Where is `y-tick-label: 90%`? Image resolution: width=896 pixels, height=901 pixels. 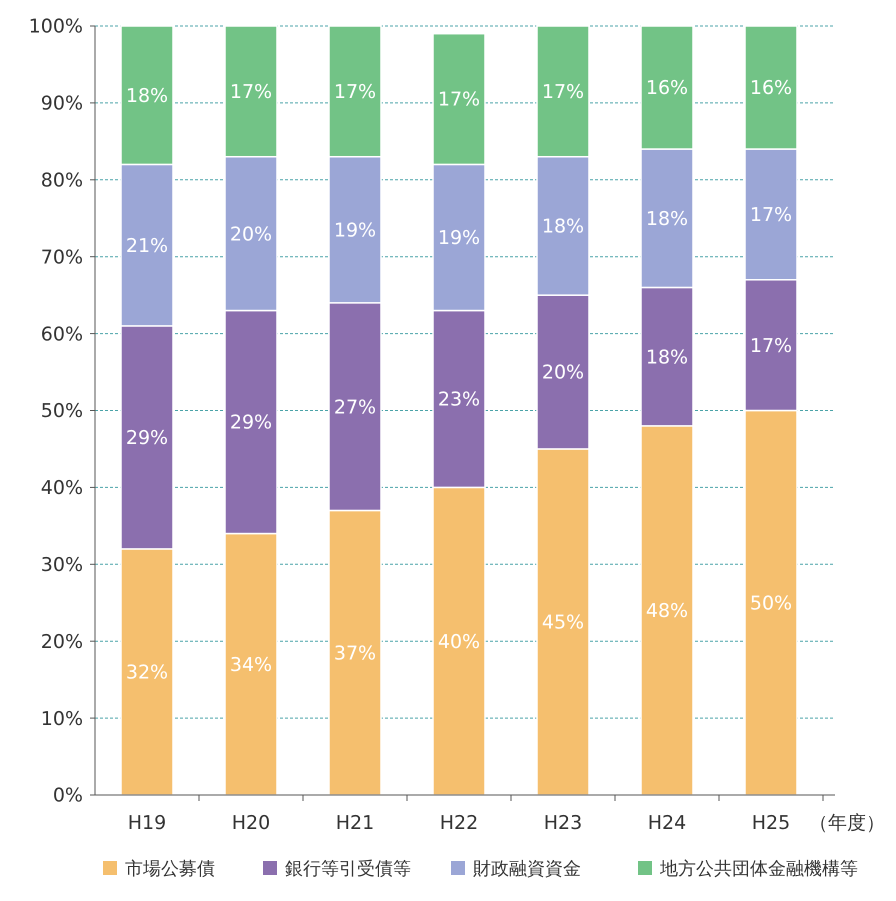
y-tick-label: 90% is located at coordinates (61, 103).